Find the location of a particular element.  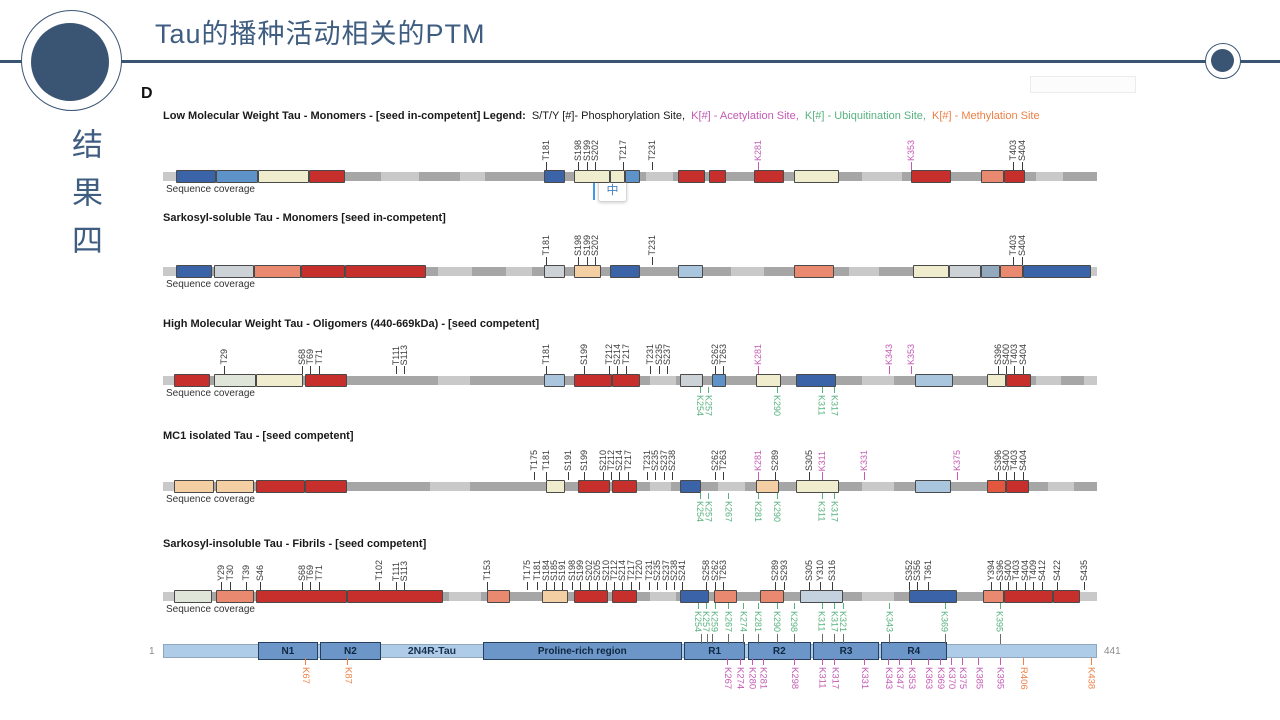

site-label: S356 is located at coordinates (916, 570).